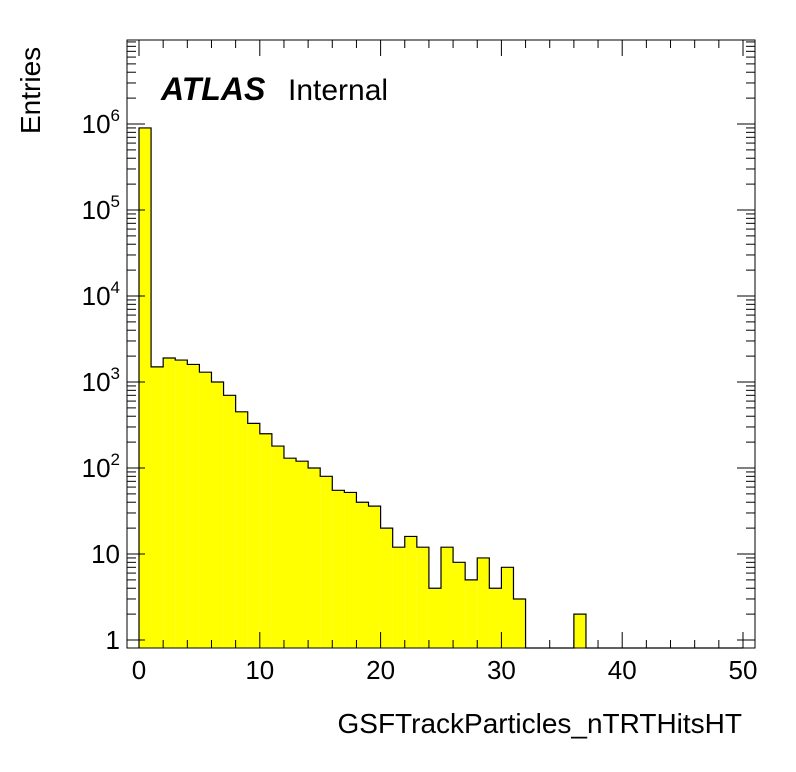 This screenshot has height=772, width=796. Describe the element at coordinates (101, 466) in the screenshot. I see `y-tick-label: 10²` at that location.